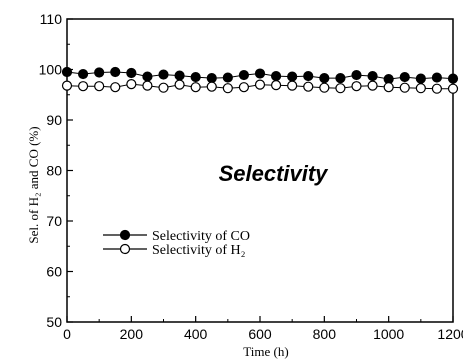  Describe the element at coordinates (54, 272) in the screenshot. I see `y-tick-label: 60` at that location.